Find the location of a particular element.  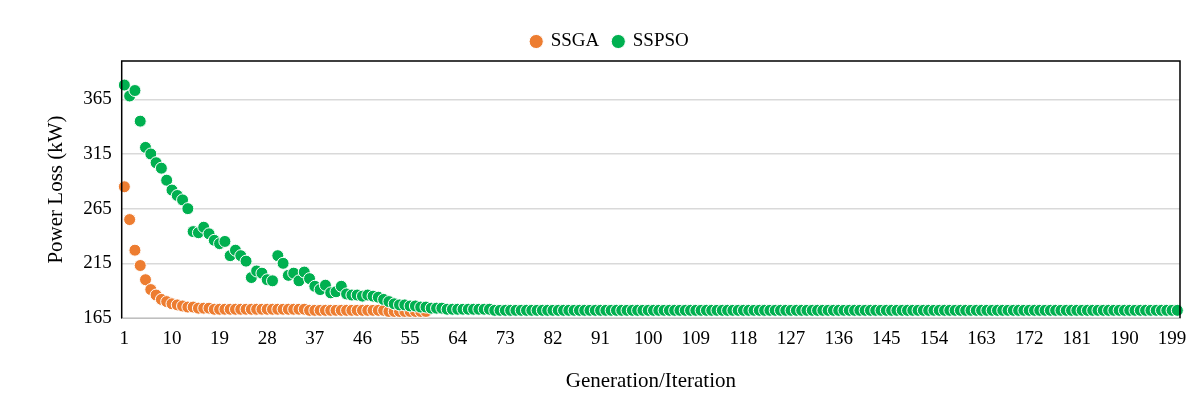

x-tick-label: 181 is located at coordinates (1077, 338).